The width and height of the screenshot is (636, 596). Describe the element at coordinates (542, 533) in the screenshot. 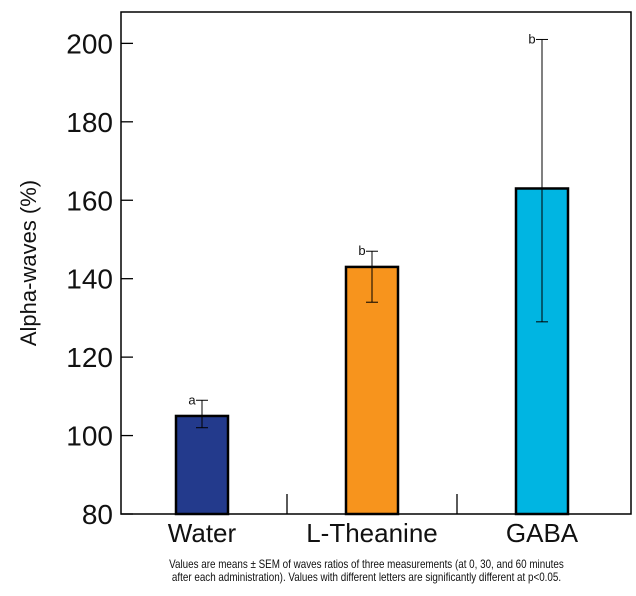

I see `x-tick-label: GABA` at that location.